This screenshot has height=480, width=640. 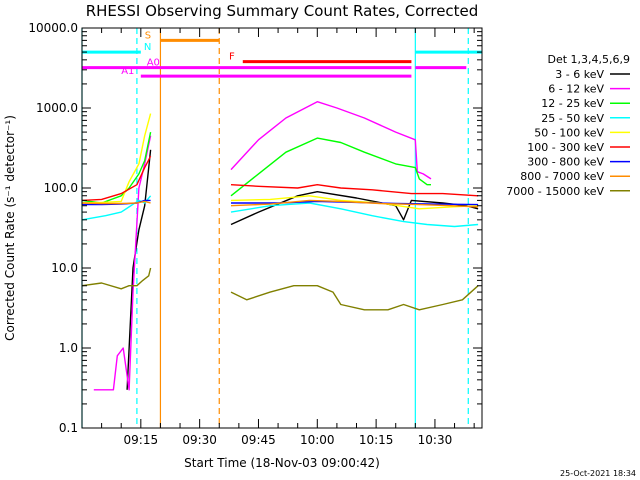 What do you see at coordinates (588, 59) in the screenshot?
I see `legend-title: Det 1,3,4,5,6,9` at bounding box center [588, 59].